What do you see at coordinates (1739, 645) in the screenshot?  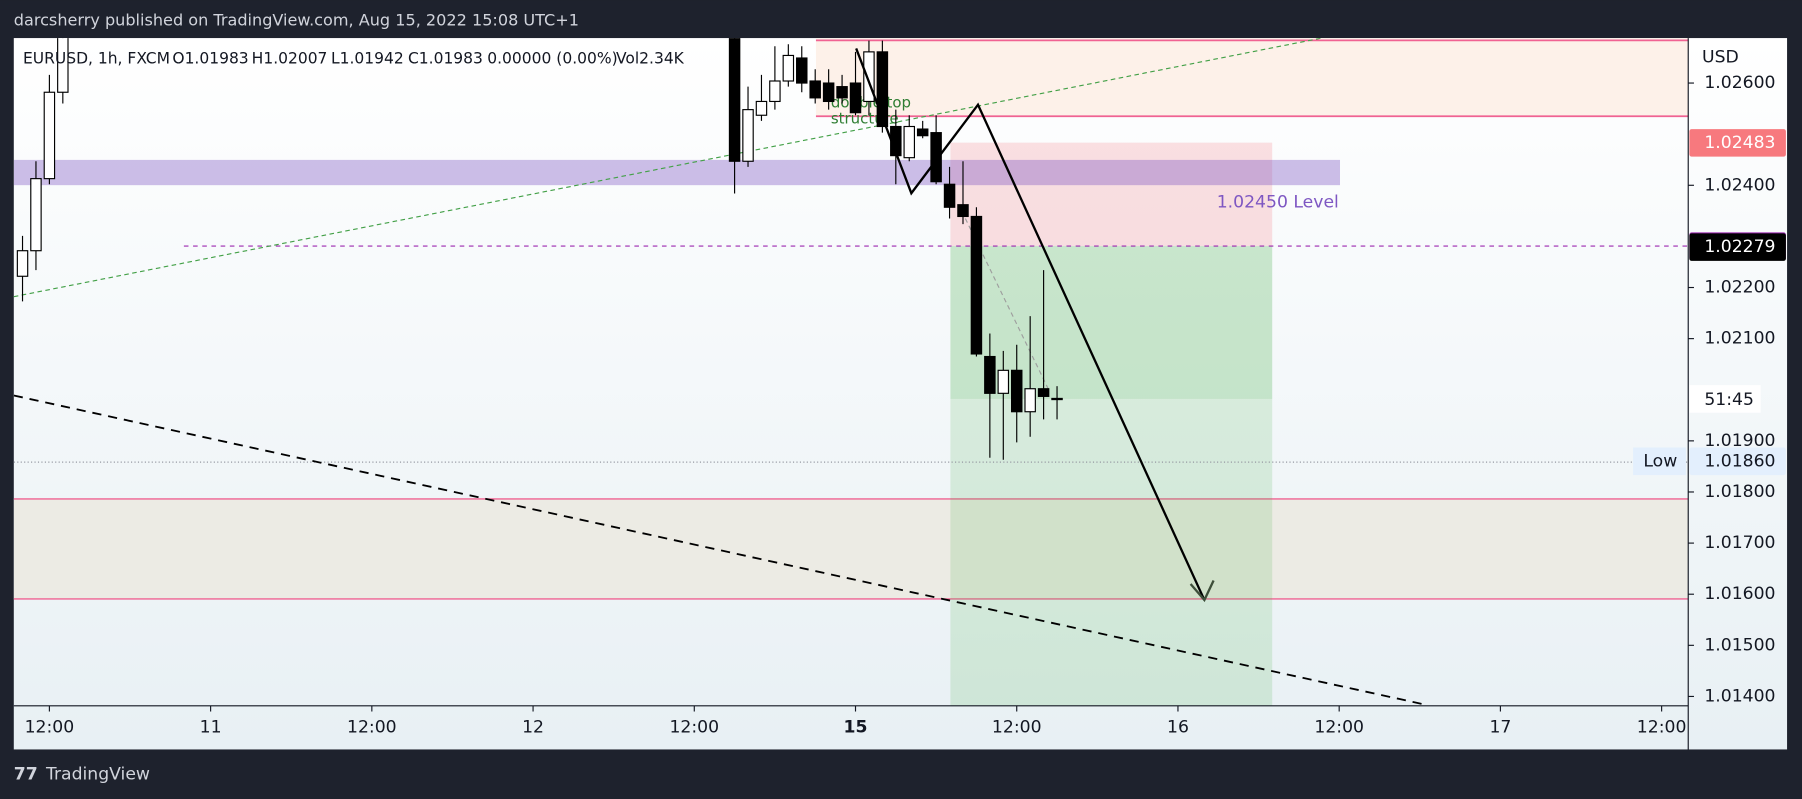 I see `y-tick-label: 1.01500` at bounding box center [1739, 645].